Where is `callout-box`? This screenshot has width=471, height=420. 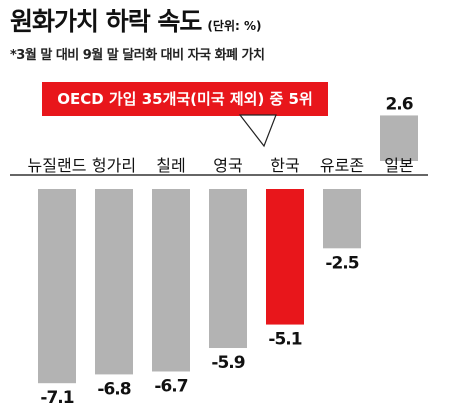
callout-box is located at coordinates (185, 99).